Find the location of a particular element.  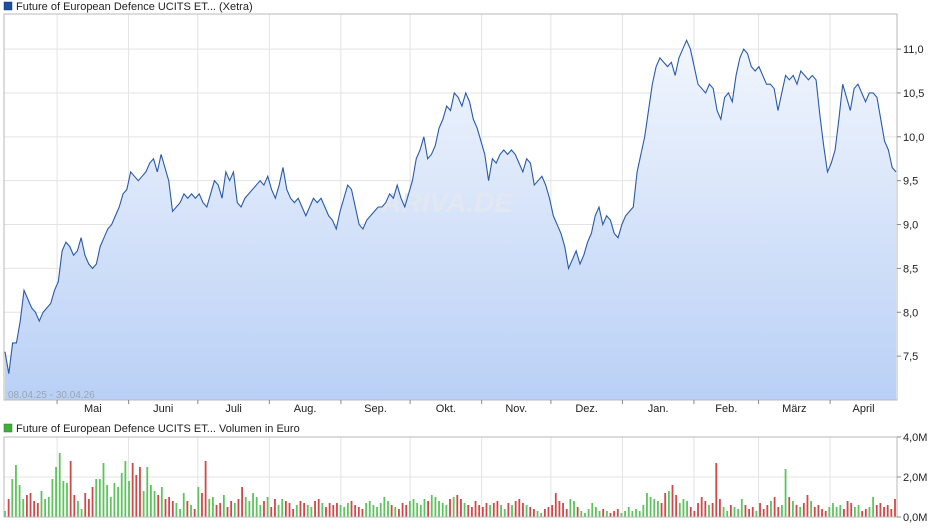

volume-y-tick-label: 2,0M is located at coordinates (915, 478).